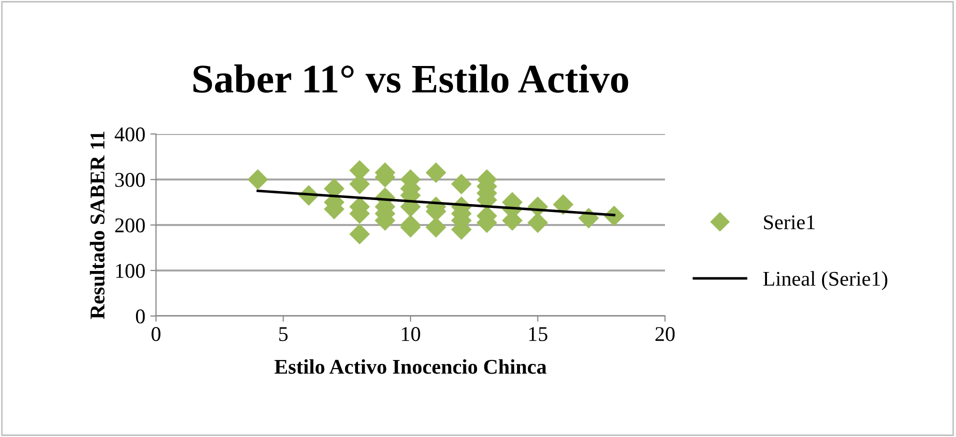 This screenshot has height=437, width=956. I want to click on x-tick-label: 10, so click(411, 334).